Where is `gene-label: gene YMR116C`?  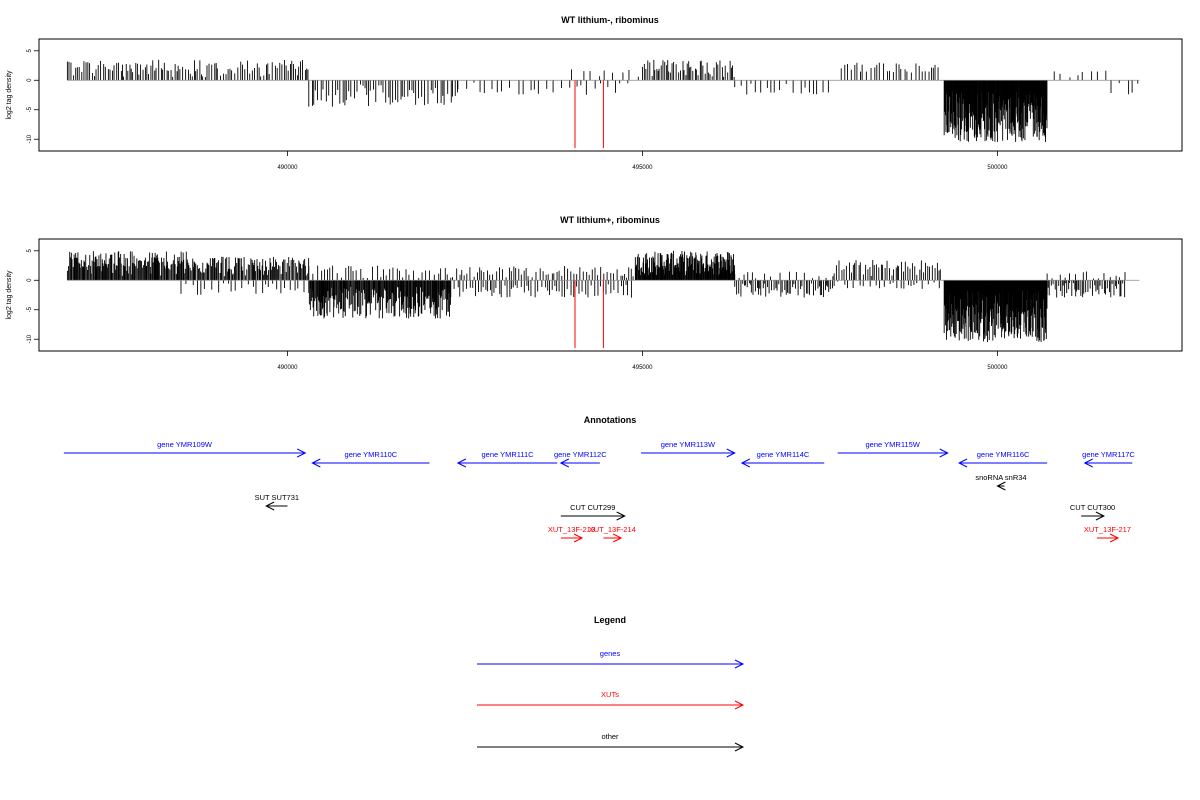
gene-label: gene YMR116C is located at coordinates (1003, 454).